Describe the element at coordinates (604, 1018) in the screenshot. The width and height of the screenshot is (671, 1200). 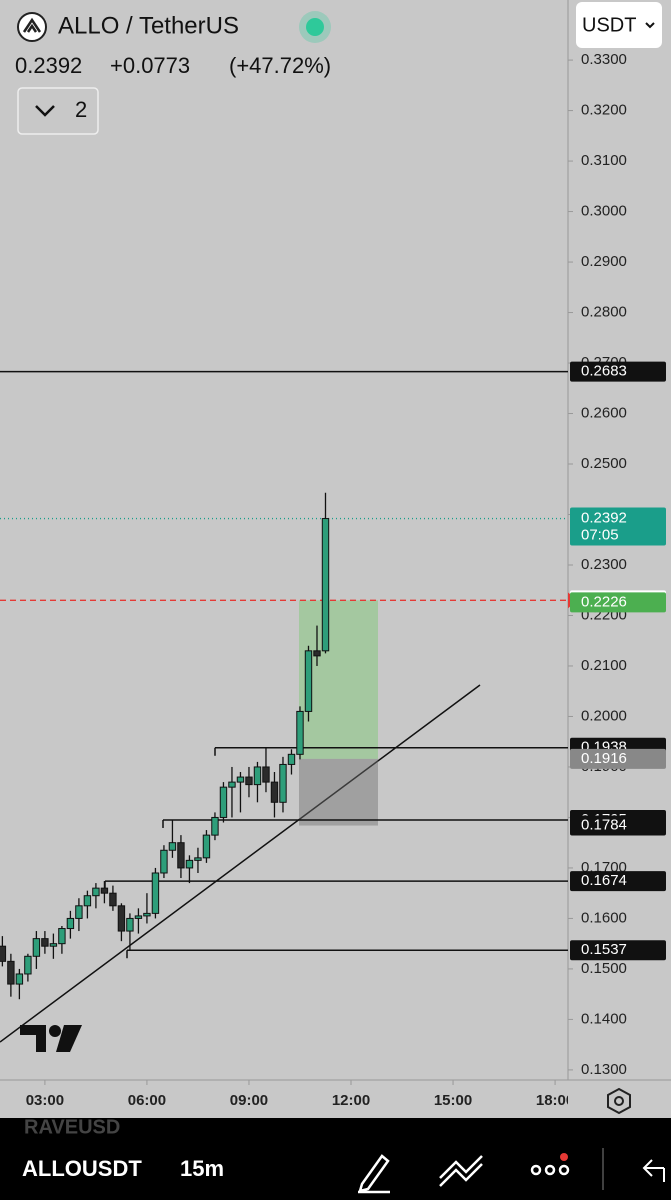
I see `y-tick-label: 0.1400` at that location.